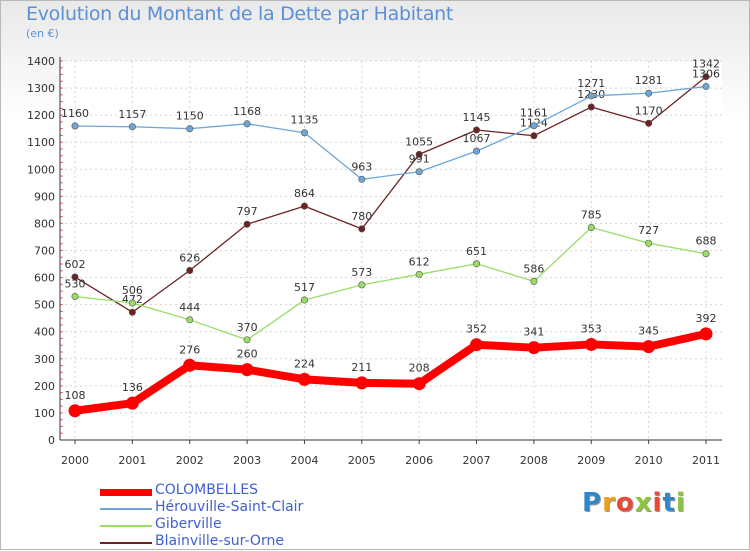  Describe the element at coordinates (132, 460) in the screenshot. I see `x-tick-label: 2001` at that location.